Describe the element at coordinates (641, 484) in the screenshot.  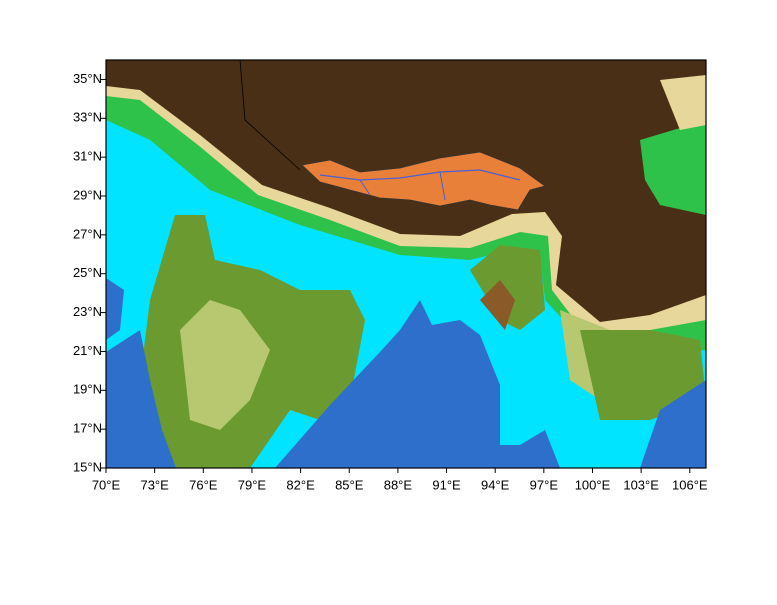
I see `x-tick-label: 103°E` at that location.